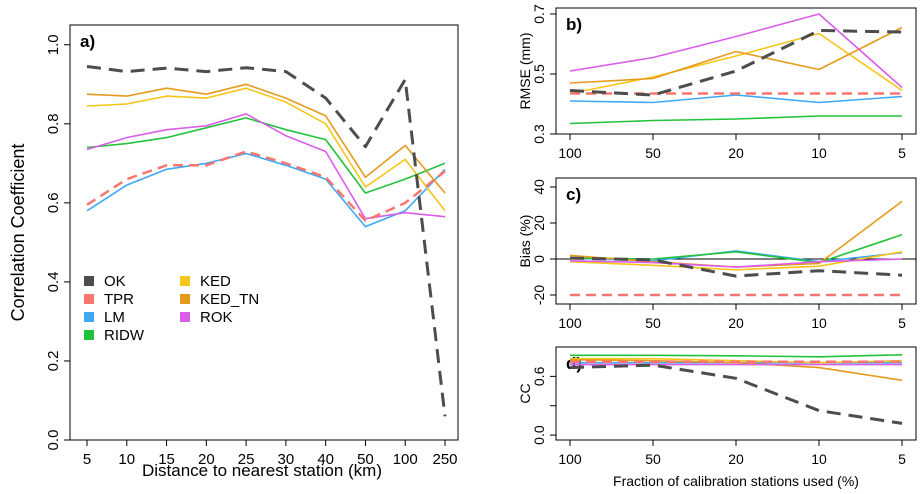 The width and height of the screenshot is (924, 494). I want to click on y-tick-label: 0.2, so click(53, 361).